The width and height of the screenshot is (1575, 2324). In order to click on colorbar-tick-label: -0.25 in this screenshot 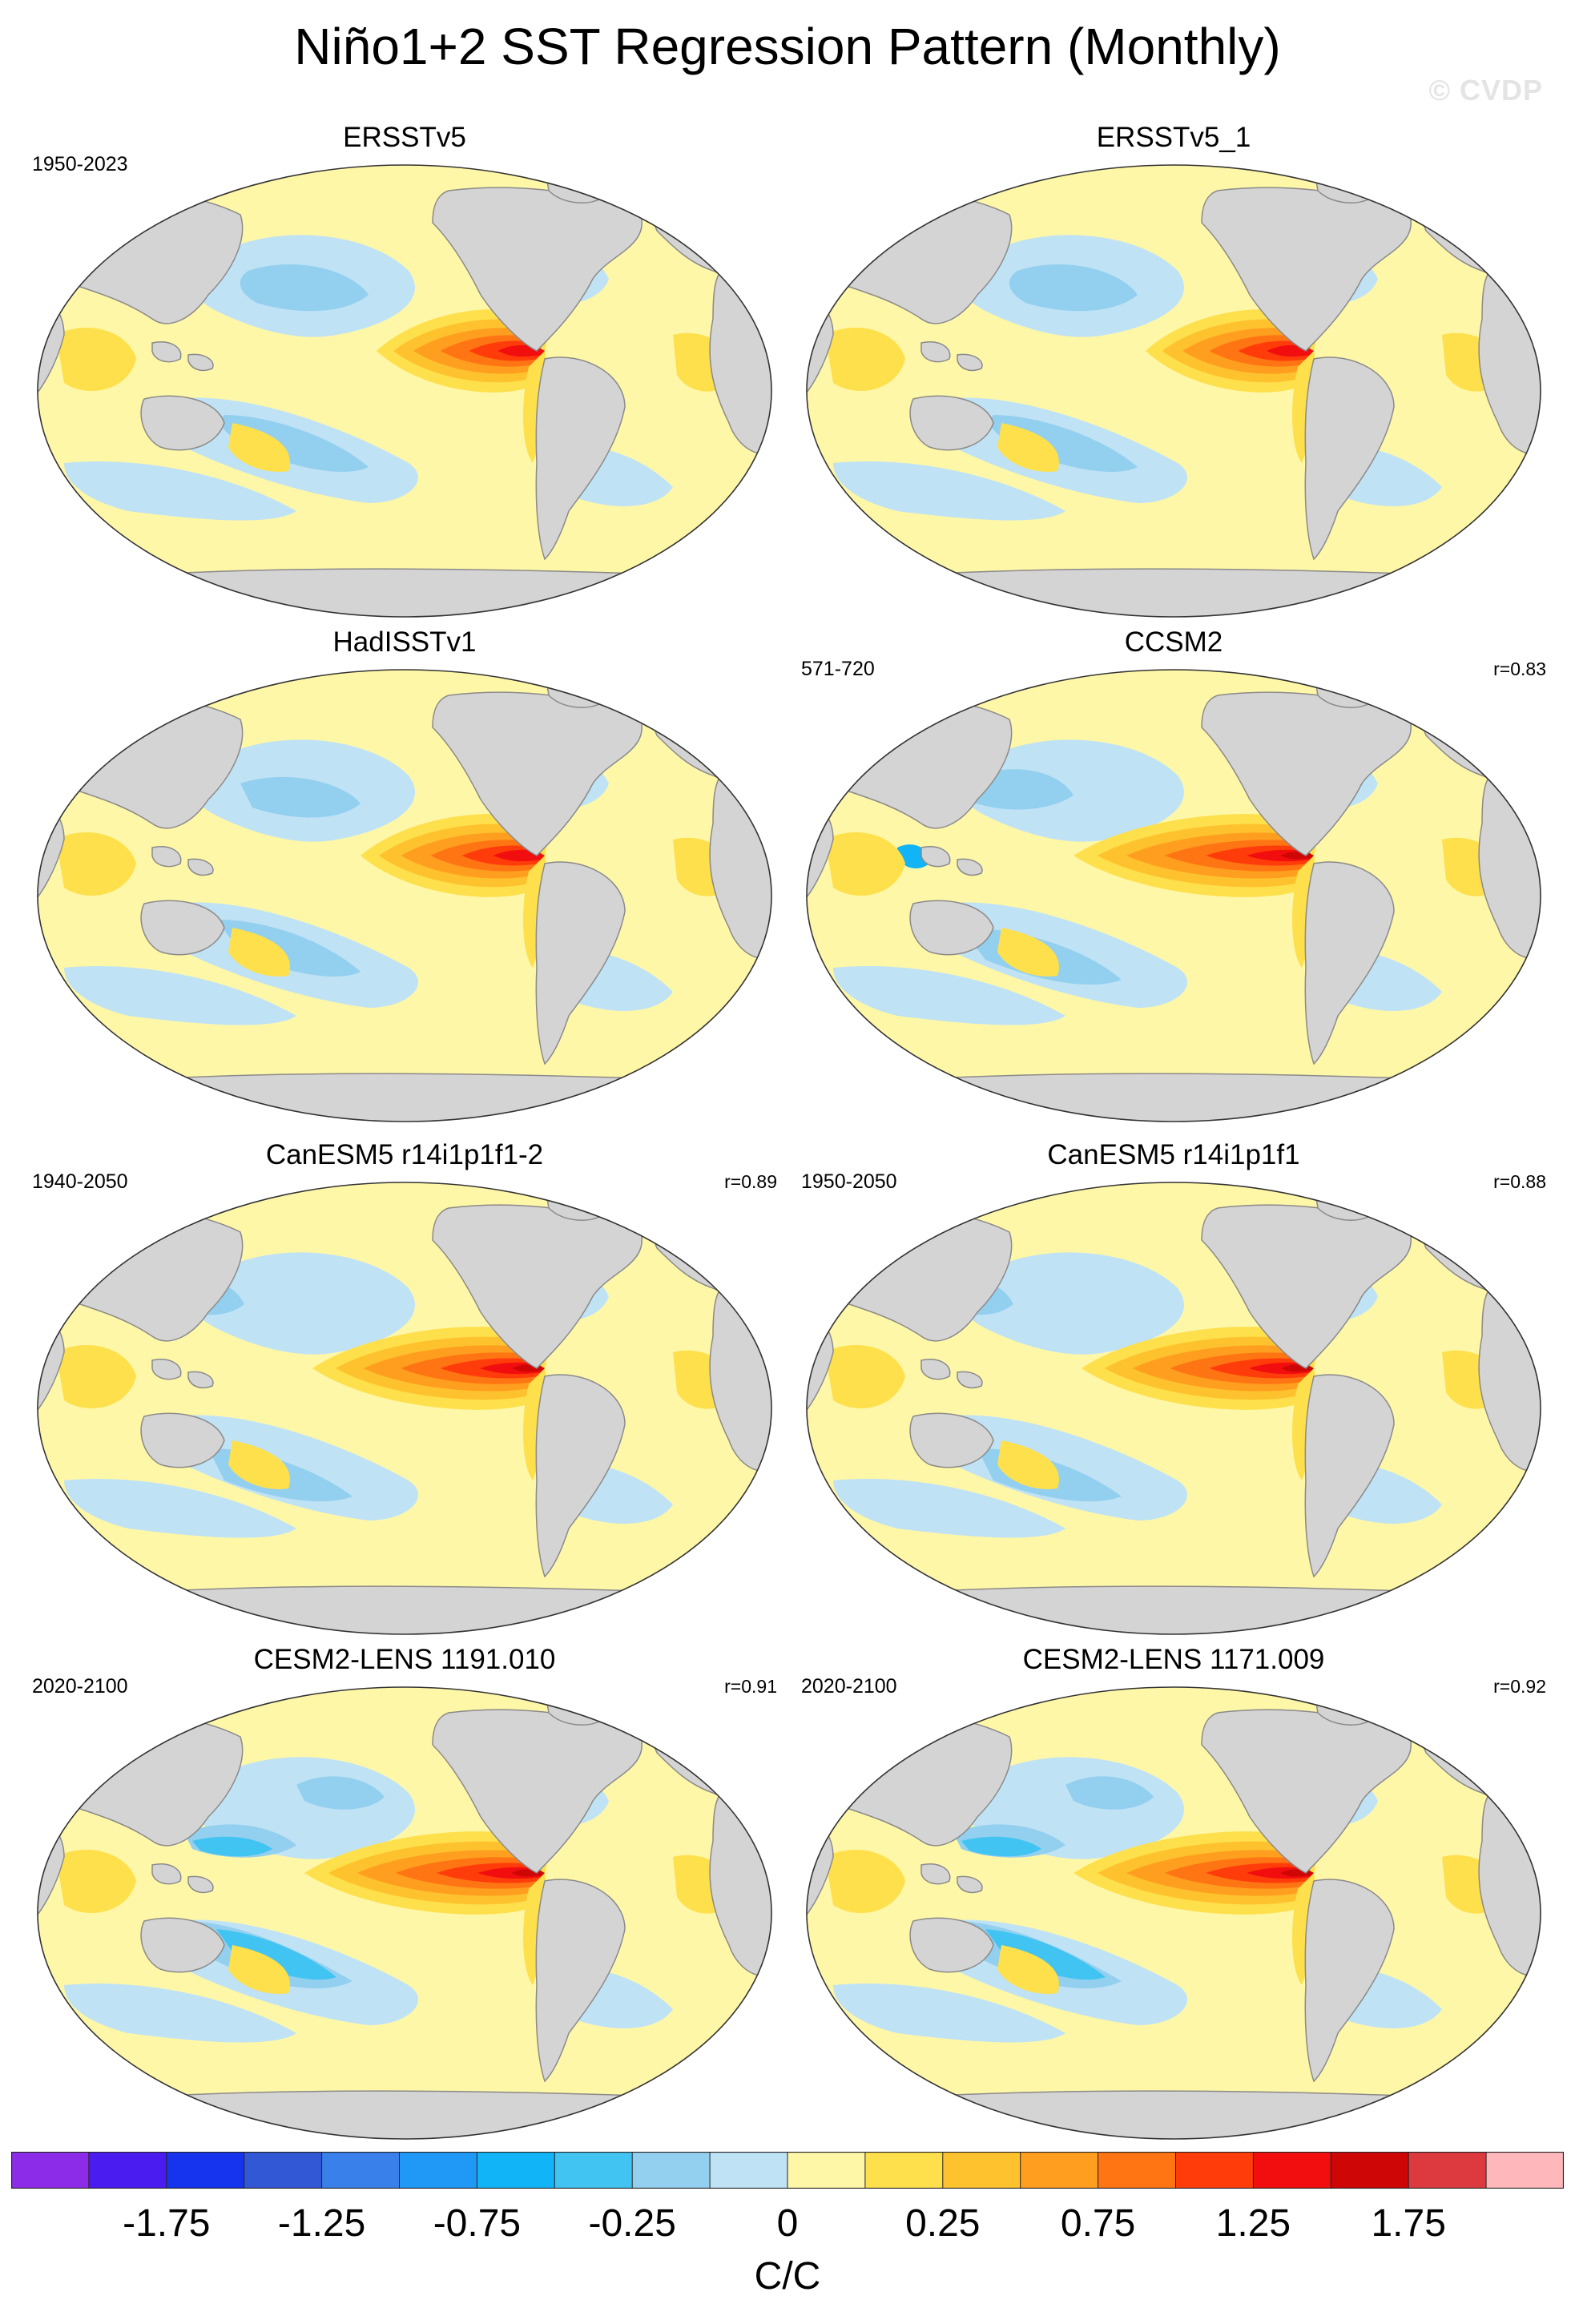, I will do `click(632, 2223)`.